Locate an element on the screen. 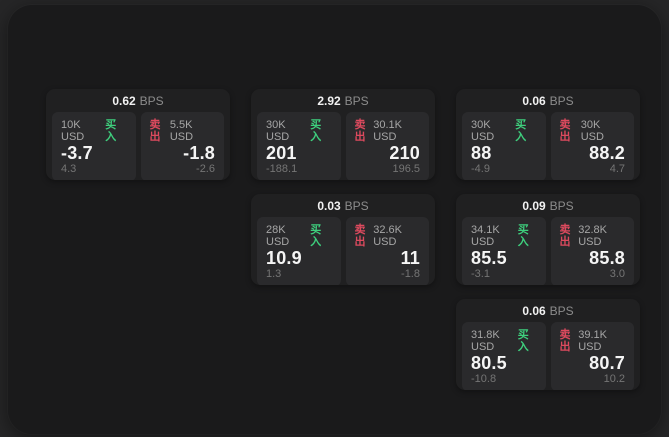  bps-value: 0.09 is located at coordinates (534, 205).